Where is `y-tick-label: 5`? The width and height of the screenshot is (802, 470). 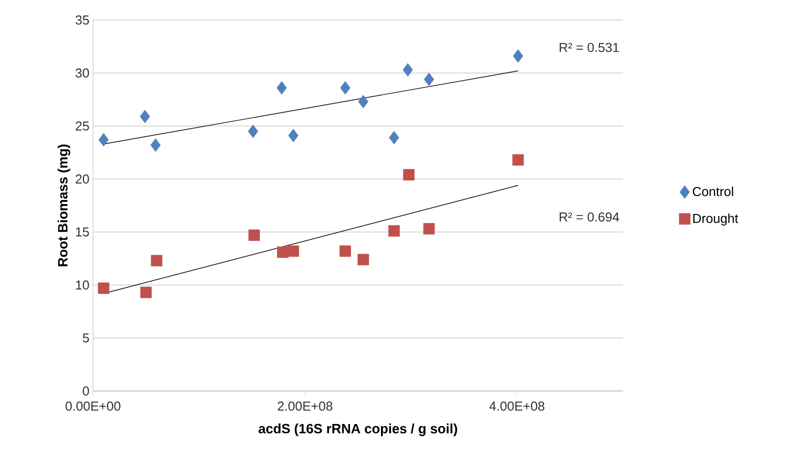 y-tick-label: 5 is located at coordinates (85, 338).